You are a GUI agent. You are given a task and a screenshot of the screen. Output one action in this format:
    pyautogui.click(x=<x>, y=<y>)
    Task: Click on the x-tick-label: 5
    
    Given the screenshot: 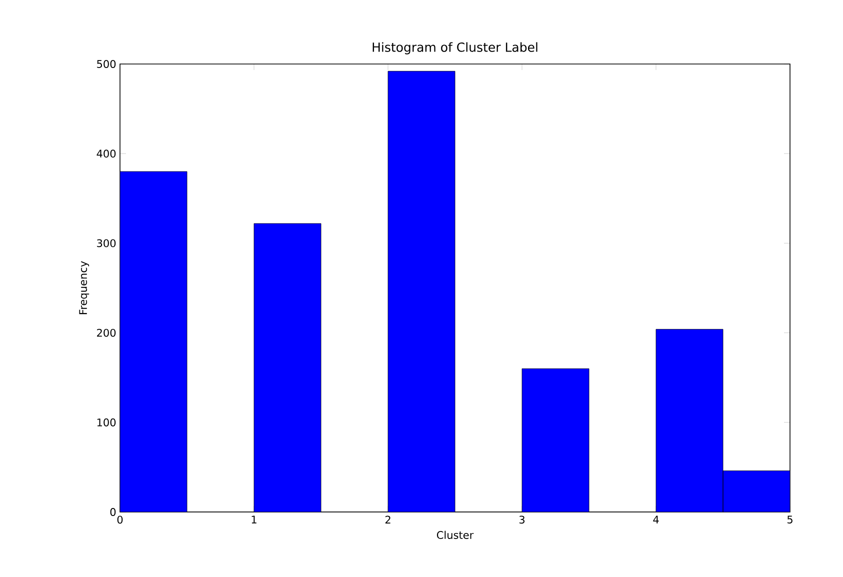 What is the action you would take?
    pyautogui.click(x=789, y=520)
    